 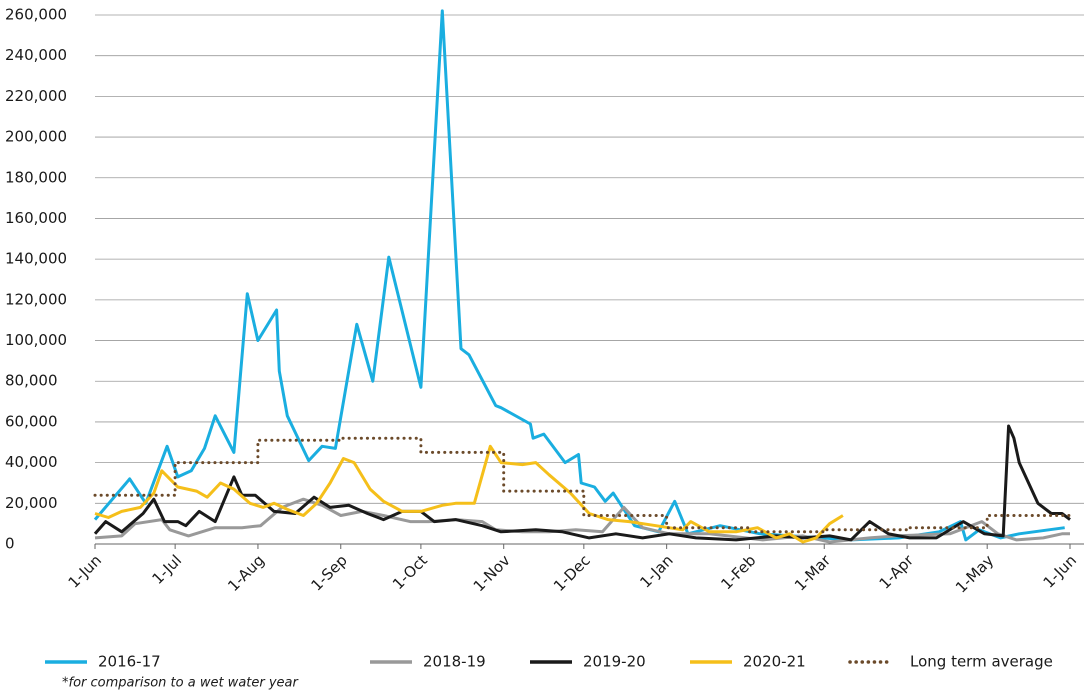 I want to click on x-tick-label: 1-Oct, so click(x=410, y=572).